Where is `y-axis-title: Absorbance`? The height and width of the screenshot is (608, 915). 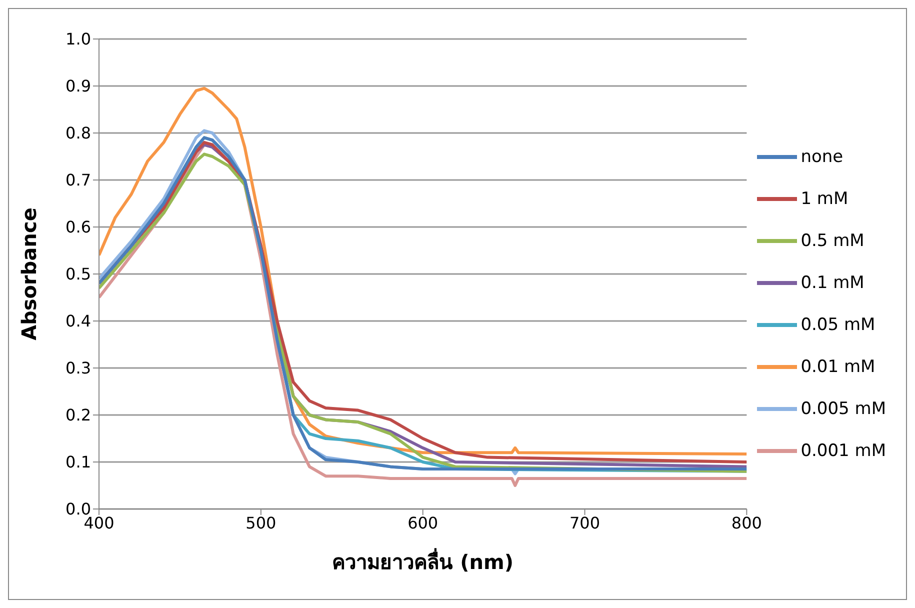 y-axis-title: Absorbance is located at coordinates (29, 274).